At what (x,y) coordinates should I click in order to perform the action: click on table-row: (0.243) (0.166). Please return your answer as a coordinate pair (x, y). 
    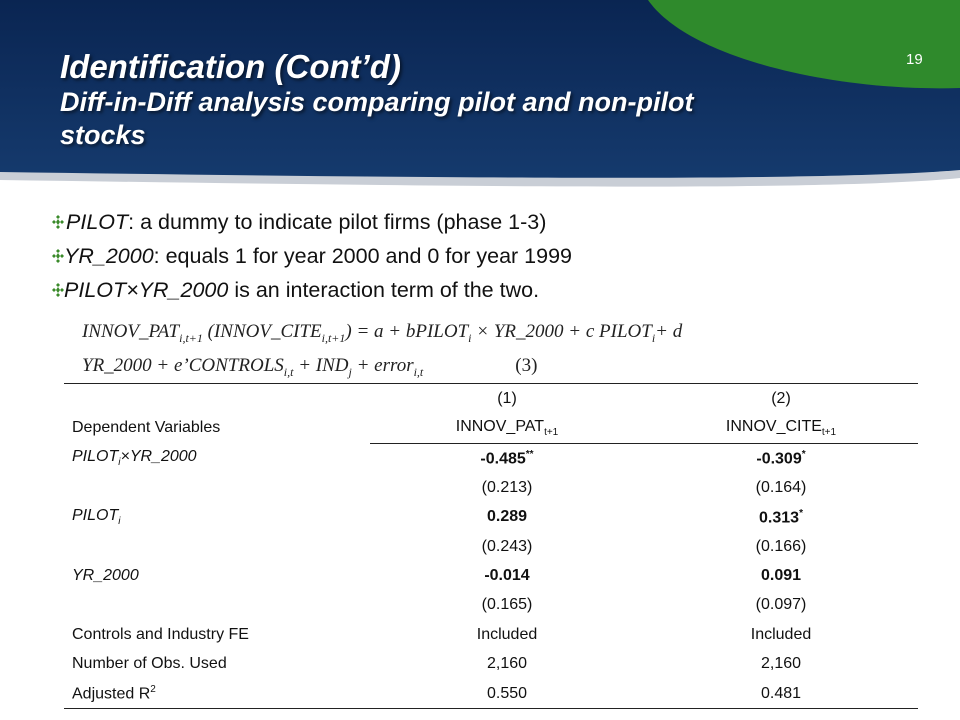
    Looking at the image, I should click on (491, 546).